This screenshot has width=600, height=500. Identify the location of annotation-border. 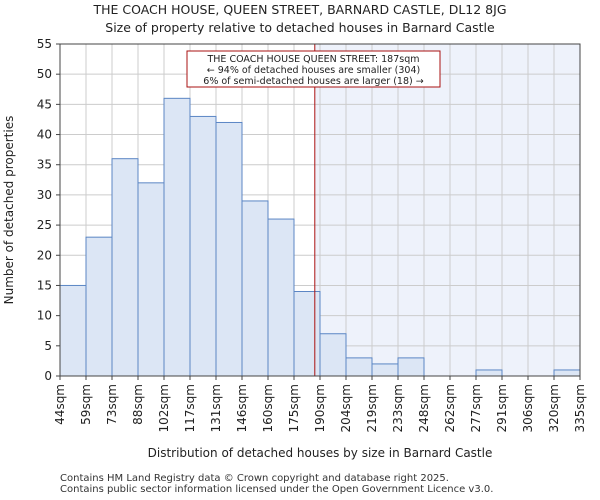
(313, 69).